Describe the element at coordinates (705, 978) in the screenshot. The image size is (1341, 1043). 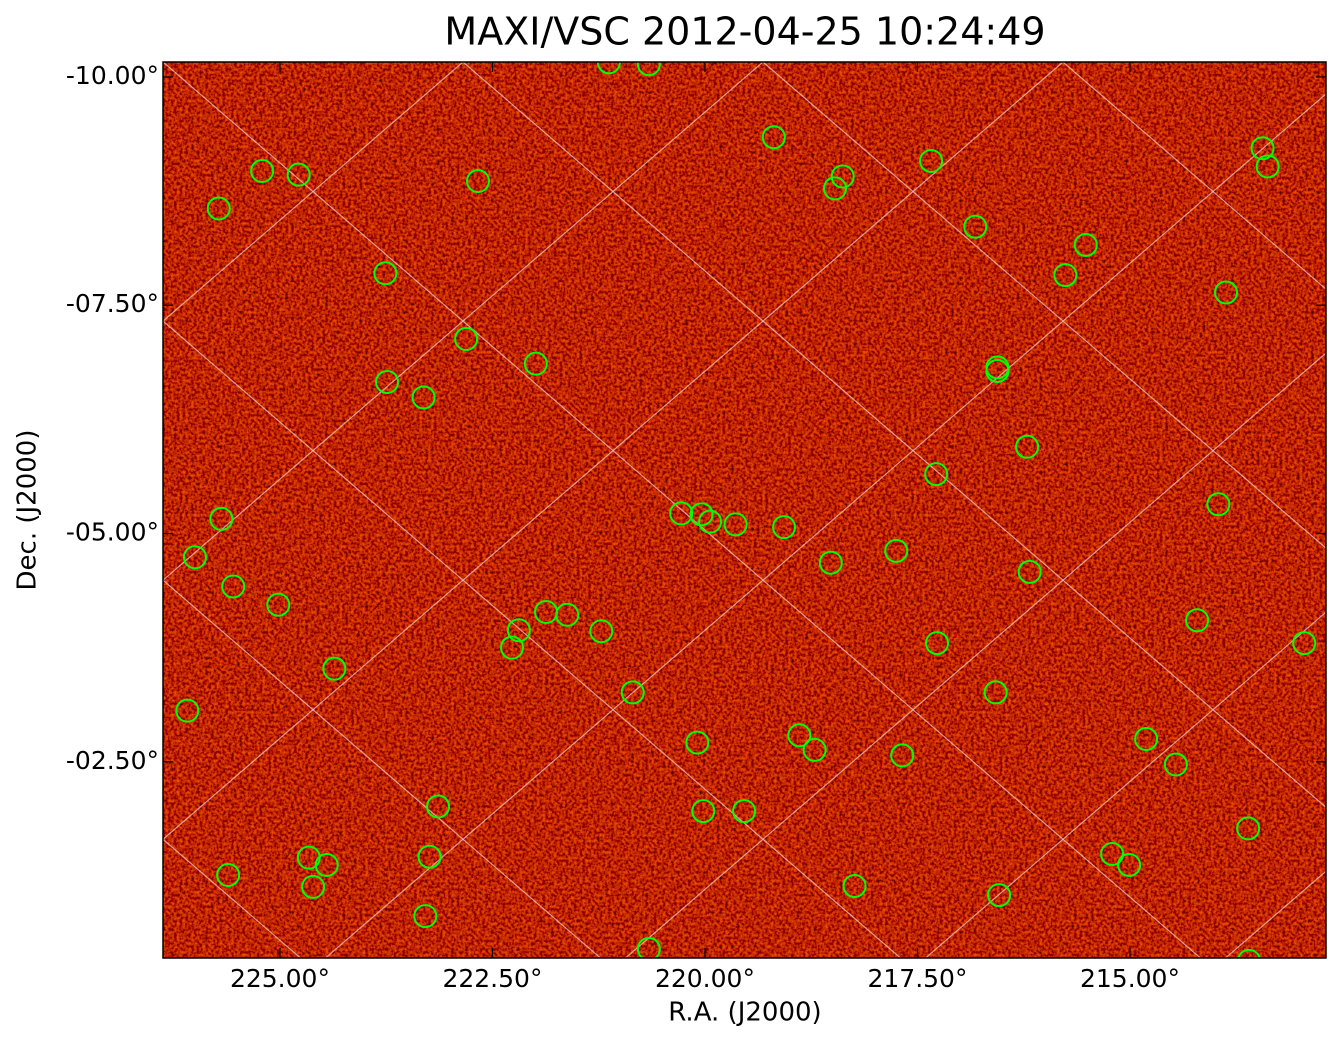
I see `x-tick-label: 220.00°` at that location.